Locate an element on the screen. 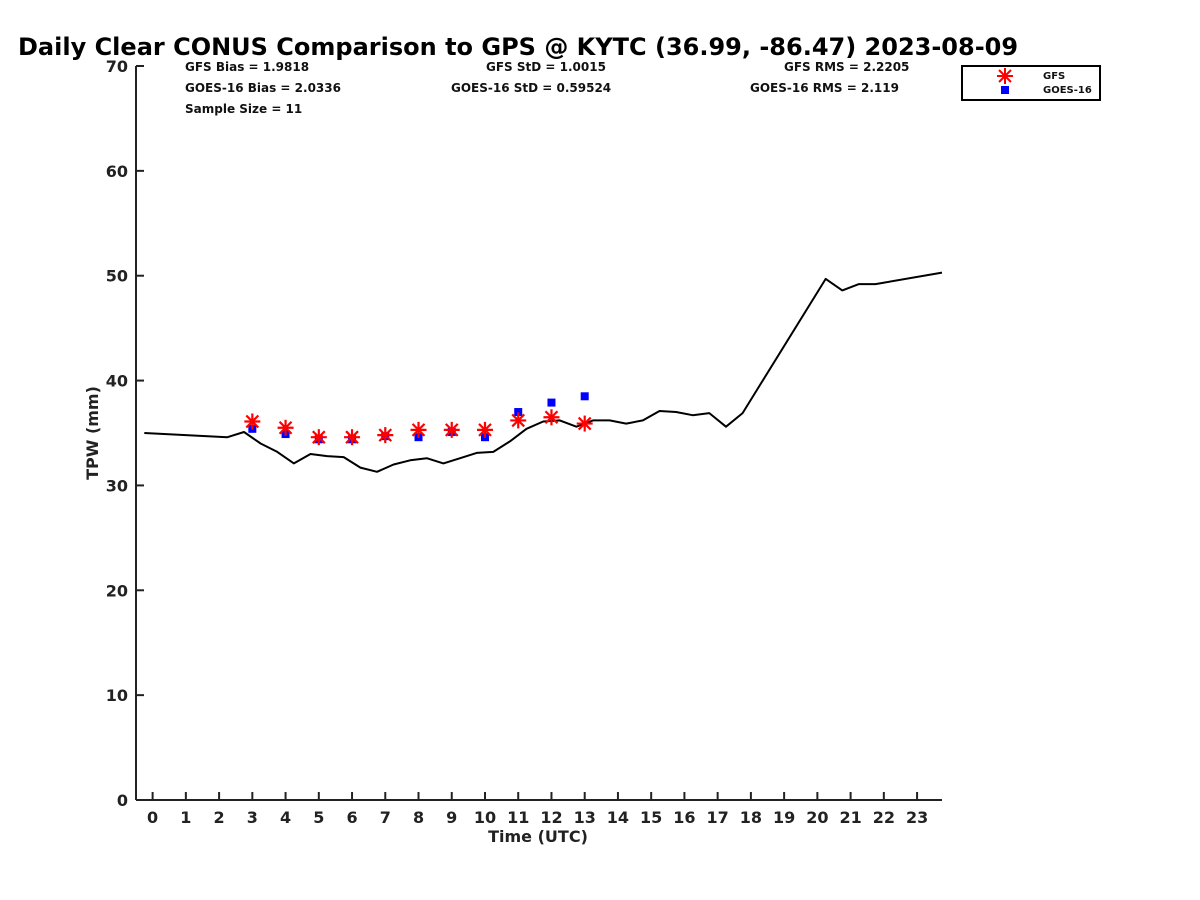 The image size is (1200, 900). stat-goes-bias: GOES-16 Bias = 2.0336 is located at coordinates (263, 88).